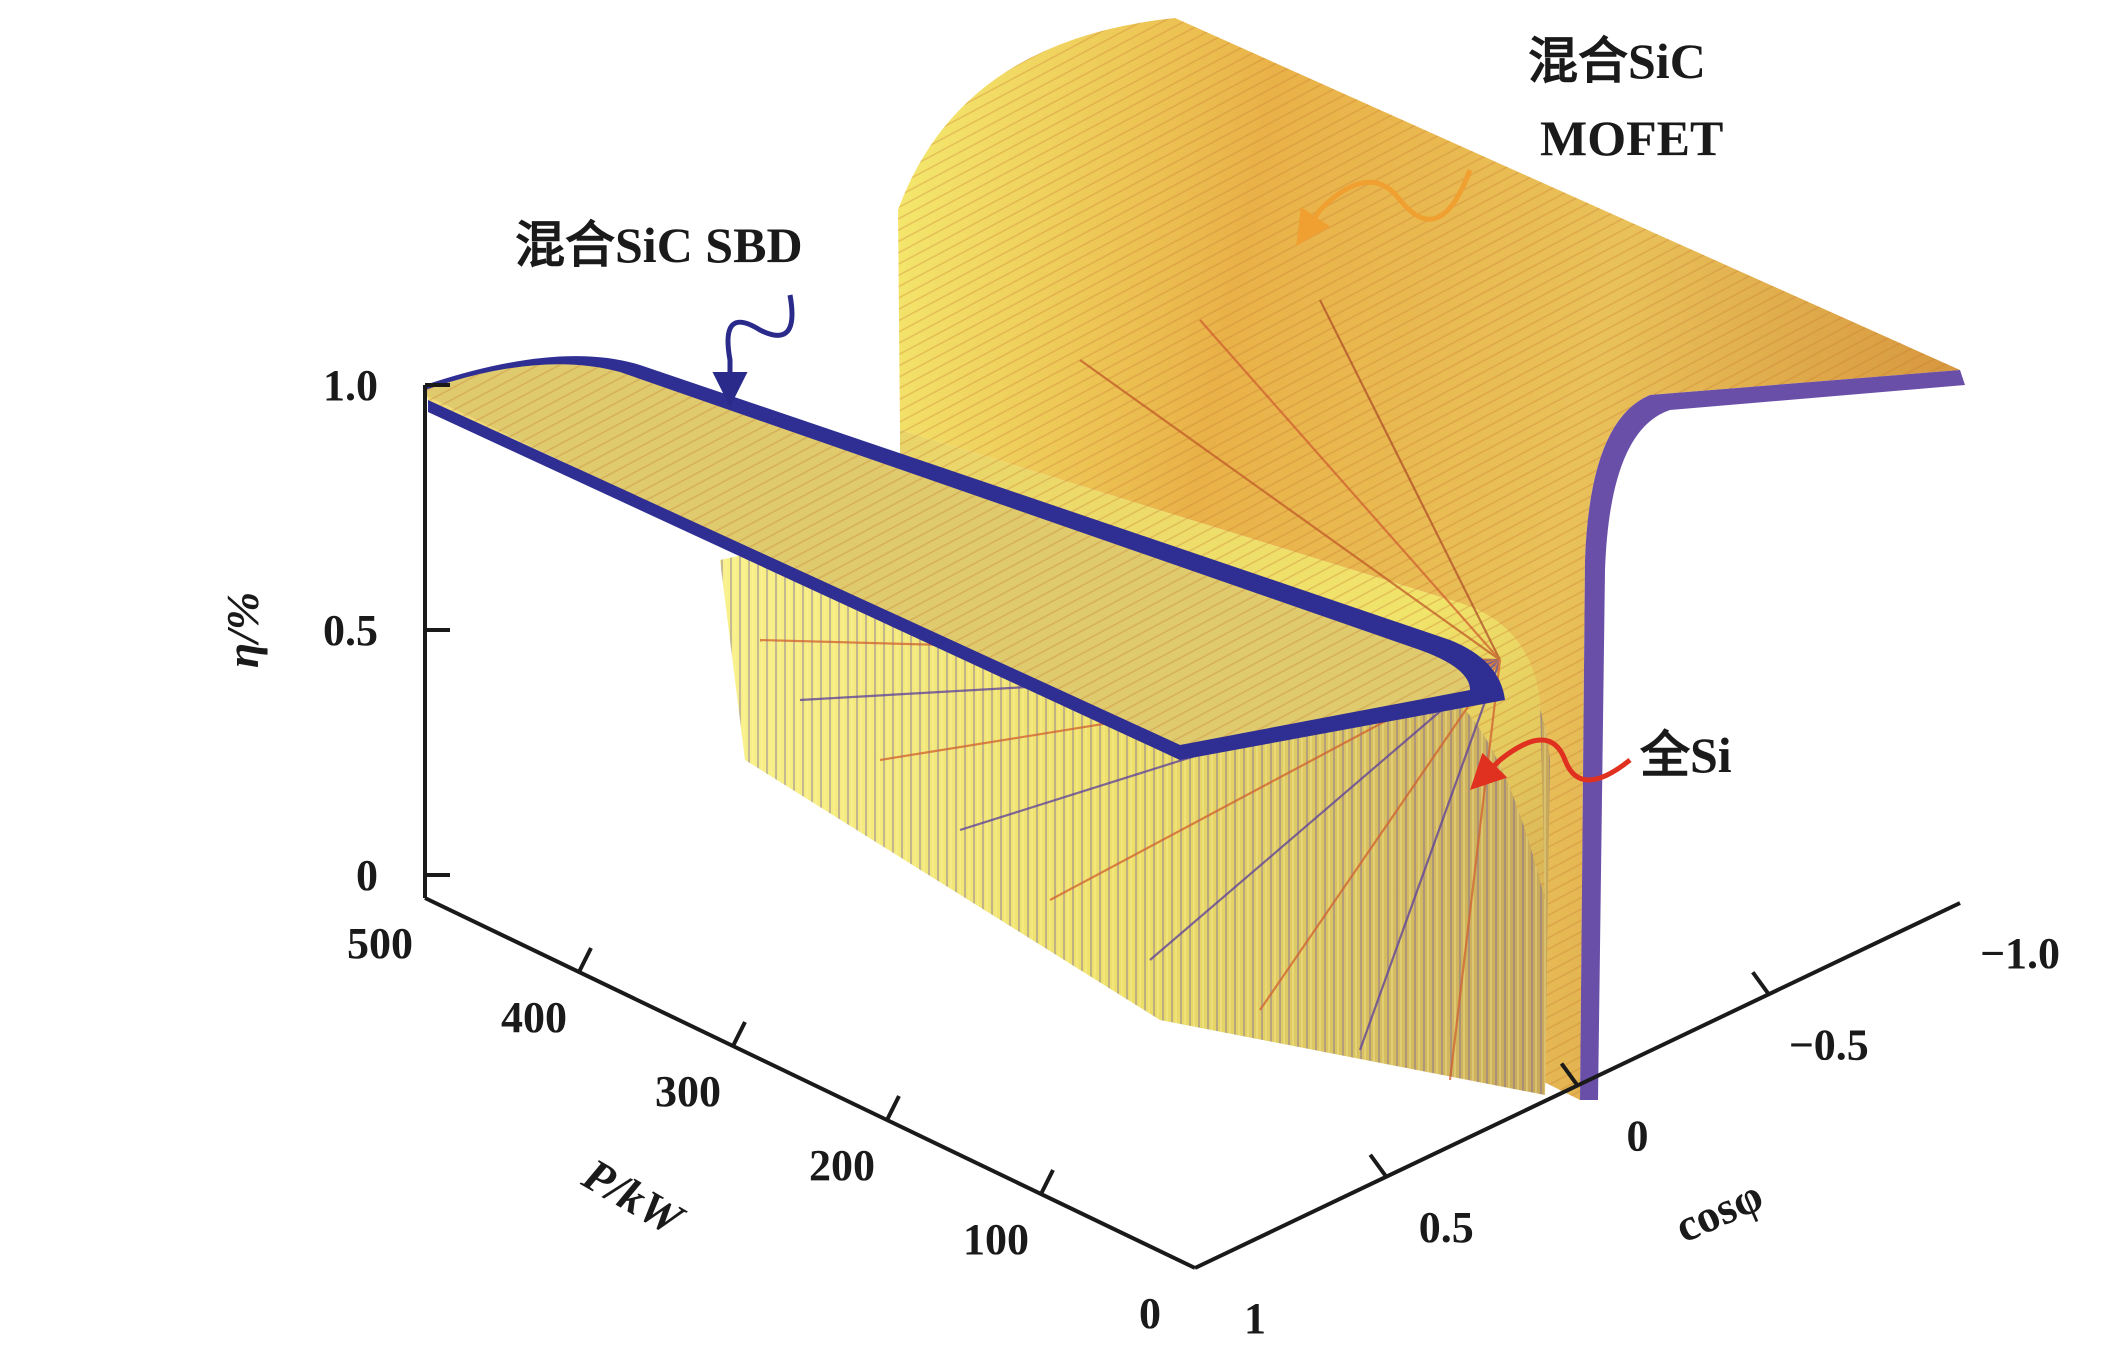 This screenshot has width=2123, height=1356. Describe the element at coordinates (380, 943) in the screenshot. I see `p-tick-label: 500` at that location.